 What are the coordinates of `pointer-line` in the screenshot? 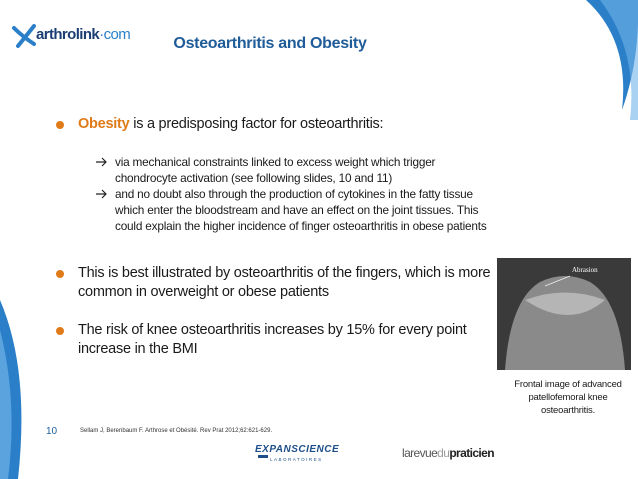 It's located at (557, 281).